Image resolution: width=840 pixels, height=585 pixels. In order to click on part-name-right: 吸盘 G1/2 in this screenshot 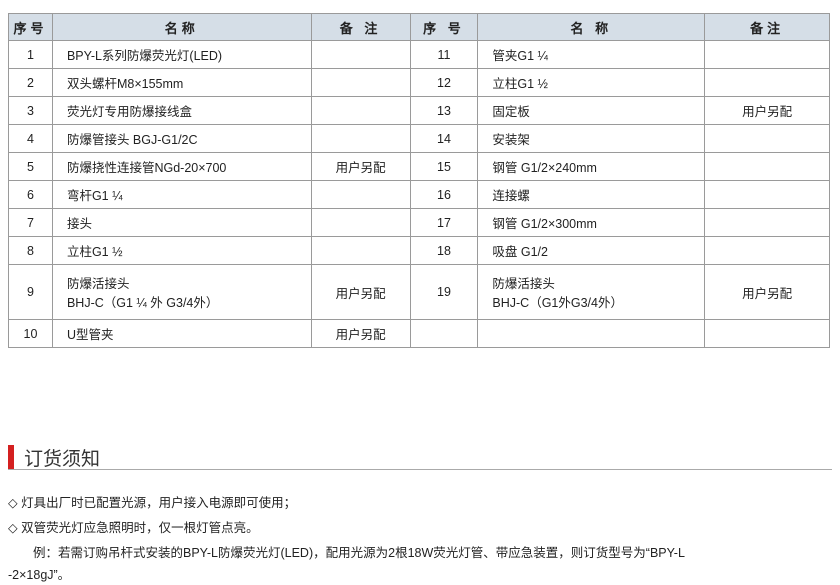, I will do `click(591, 250)`.